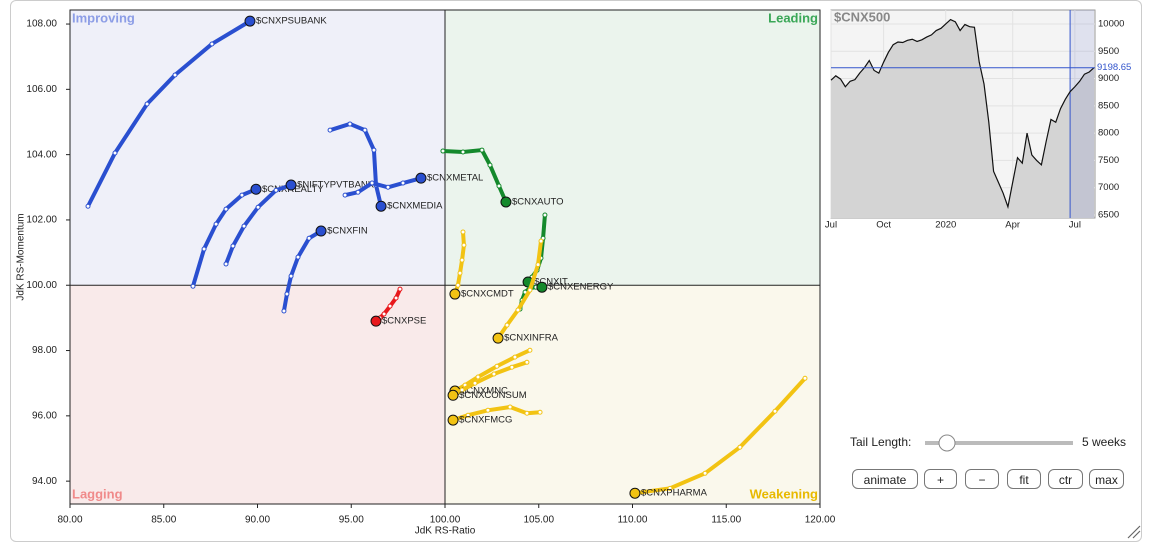 The width and height of the screenshot is (1153, 549). What do you see at coordinates (1134, 532) in the screenshot?
I see `resize-handle` at bounding box center [1134, 532].